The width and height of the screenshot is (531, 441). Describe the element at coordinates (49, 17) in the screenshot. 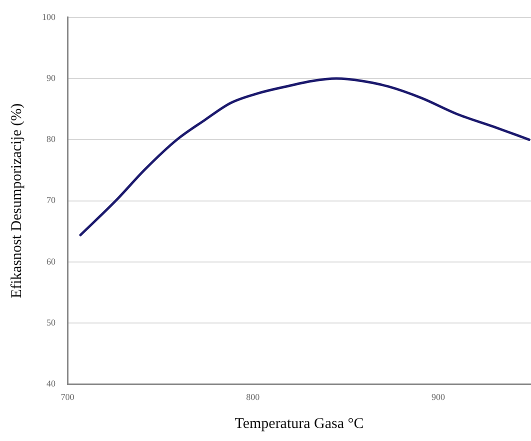

I see `y-tick-label: 100` at that location.